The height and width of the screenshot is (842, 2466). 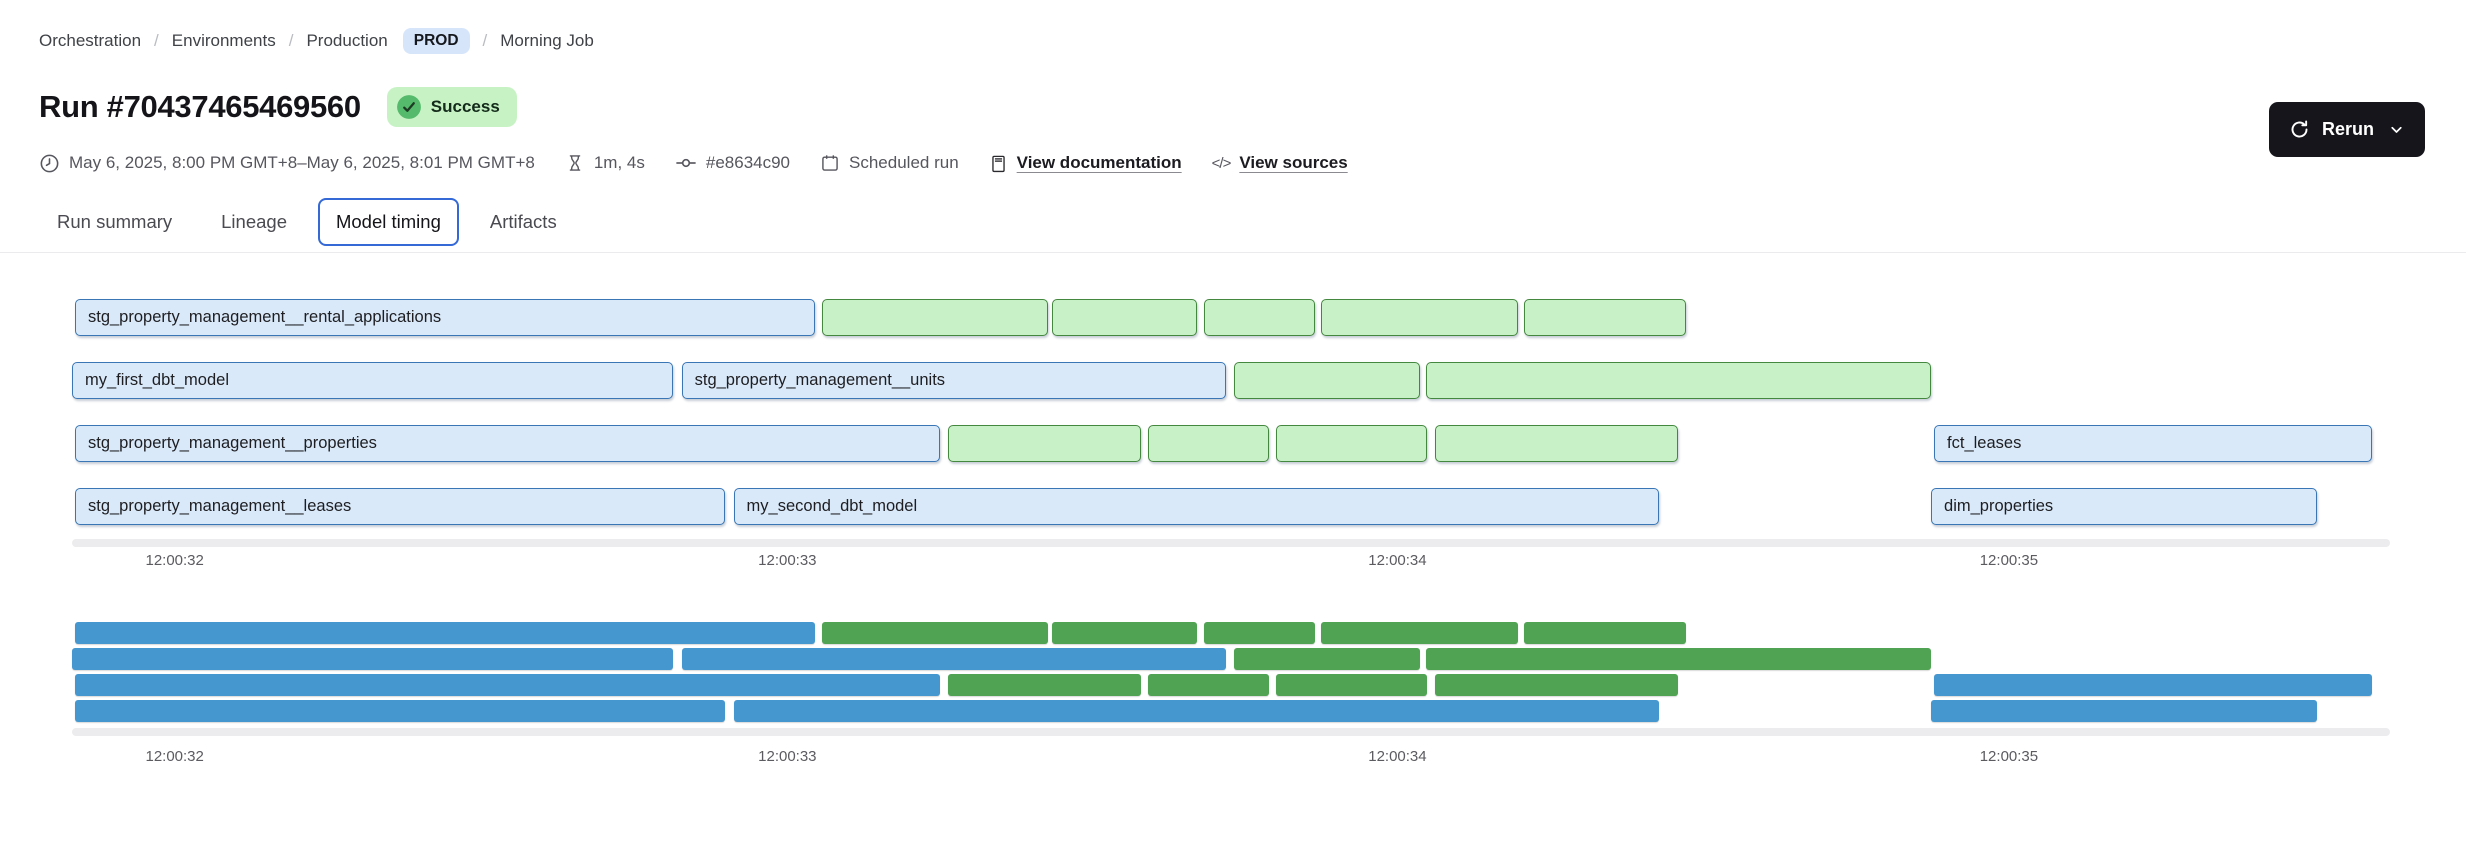 I want to click on title-row: Run #70437465469560 Success, so click(x=1232, y=107).